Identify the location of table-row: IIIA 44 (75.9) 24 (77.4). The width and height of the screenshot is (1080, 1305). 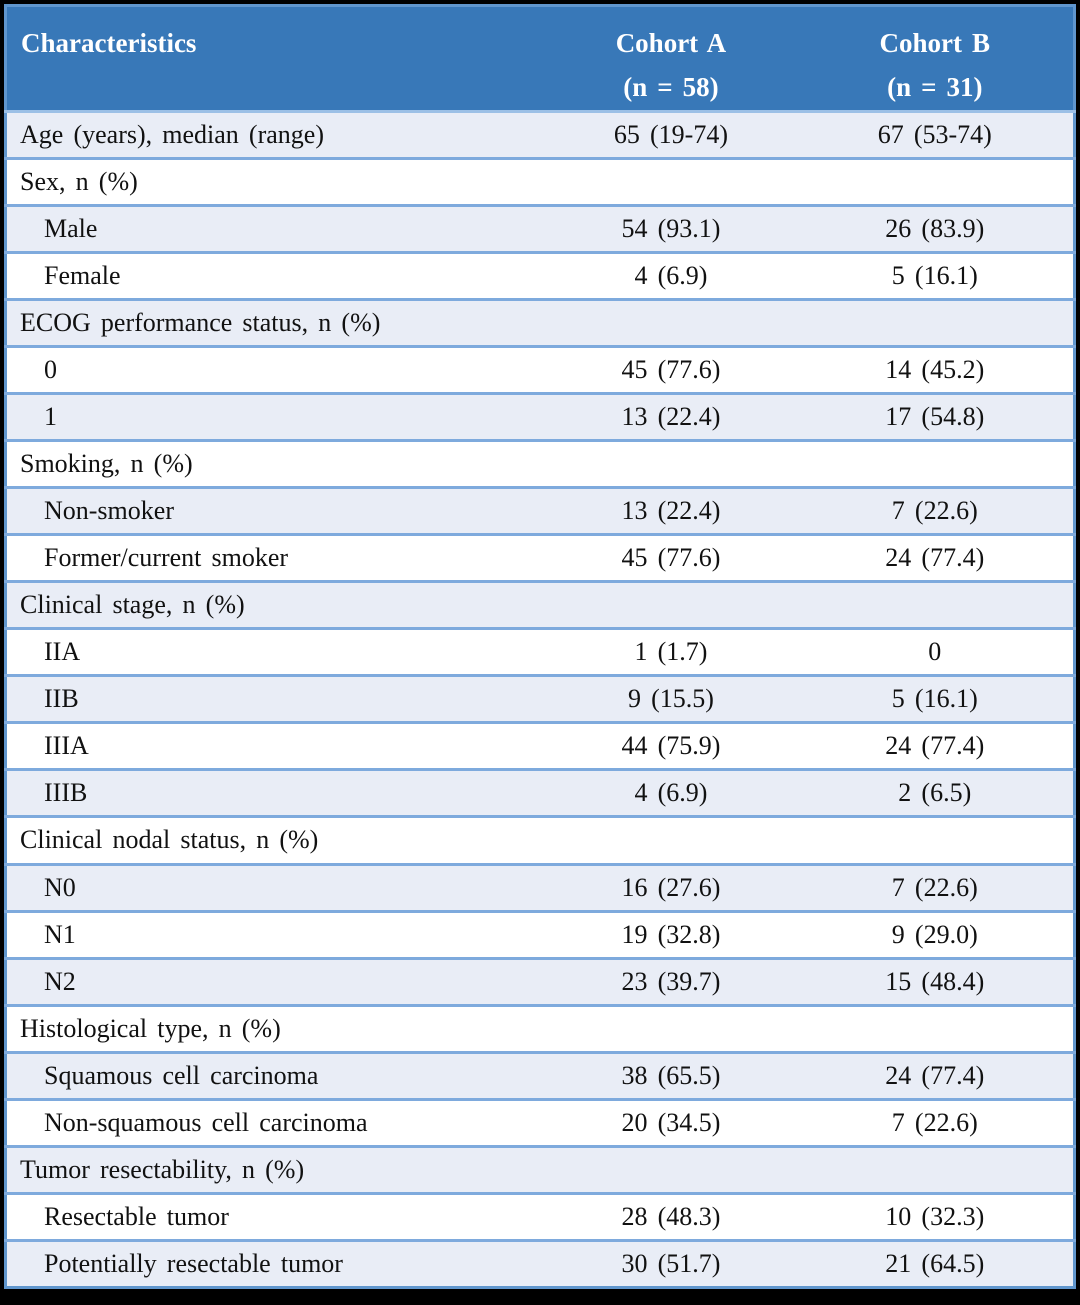
(540, 745).